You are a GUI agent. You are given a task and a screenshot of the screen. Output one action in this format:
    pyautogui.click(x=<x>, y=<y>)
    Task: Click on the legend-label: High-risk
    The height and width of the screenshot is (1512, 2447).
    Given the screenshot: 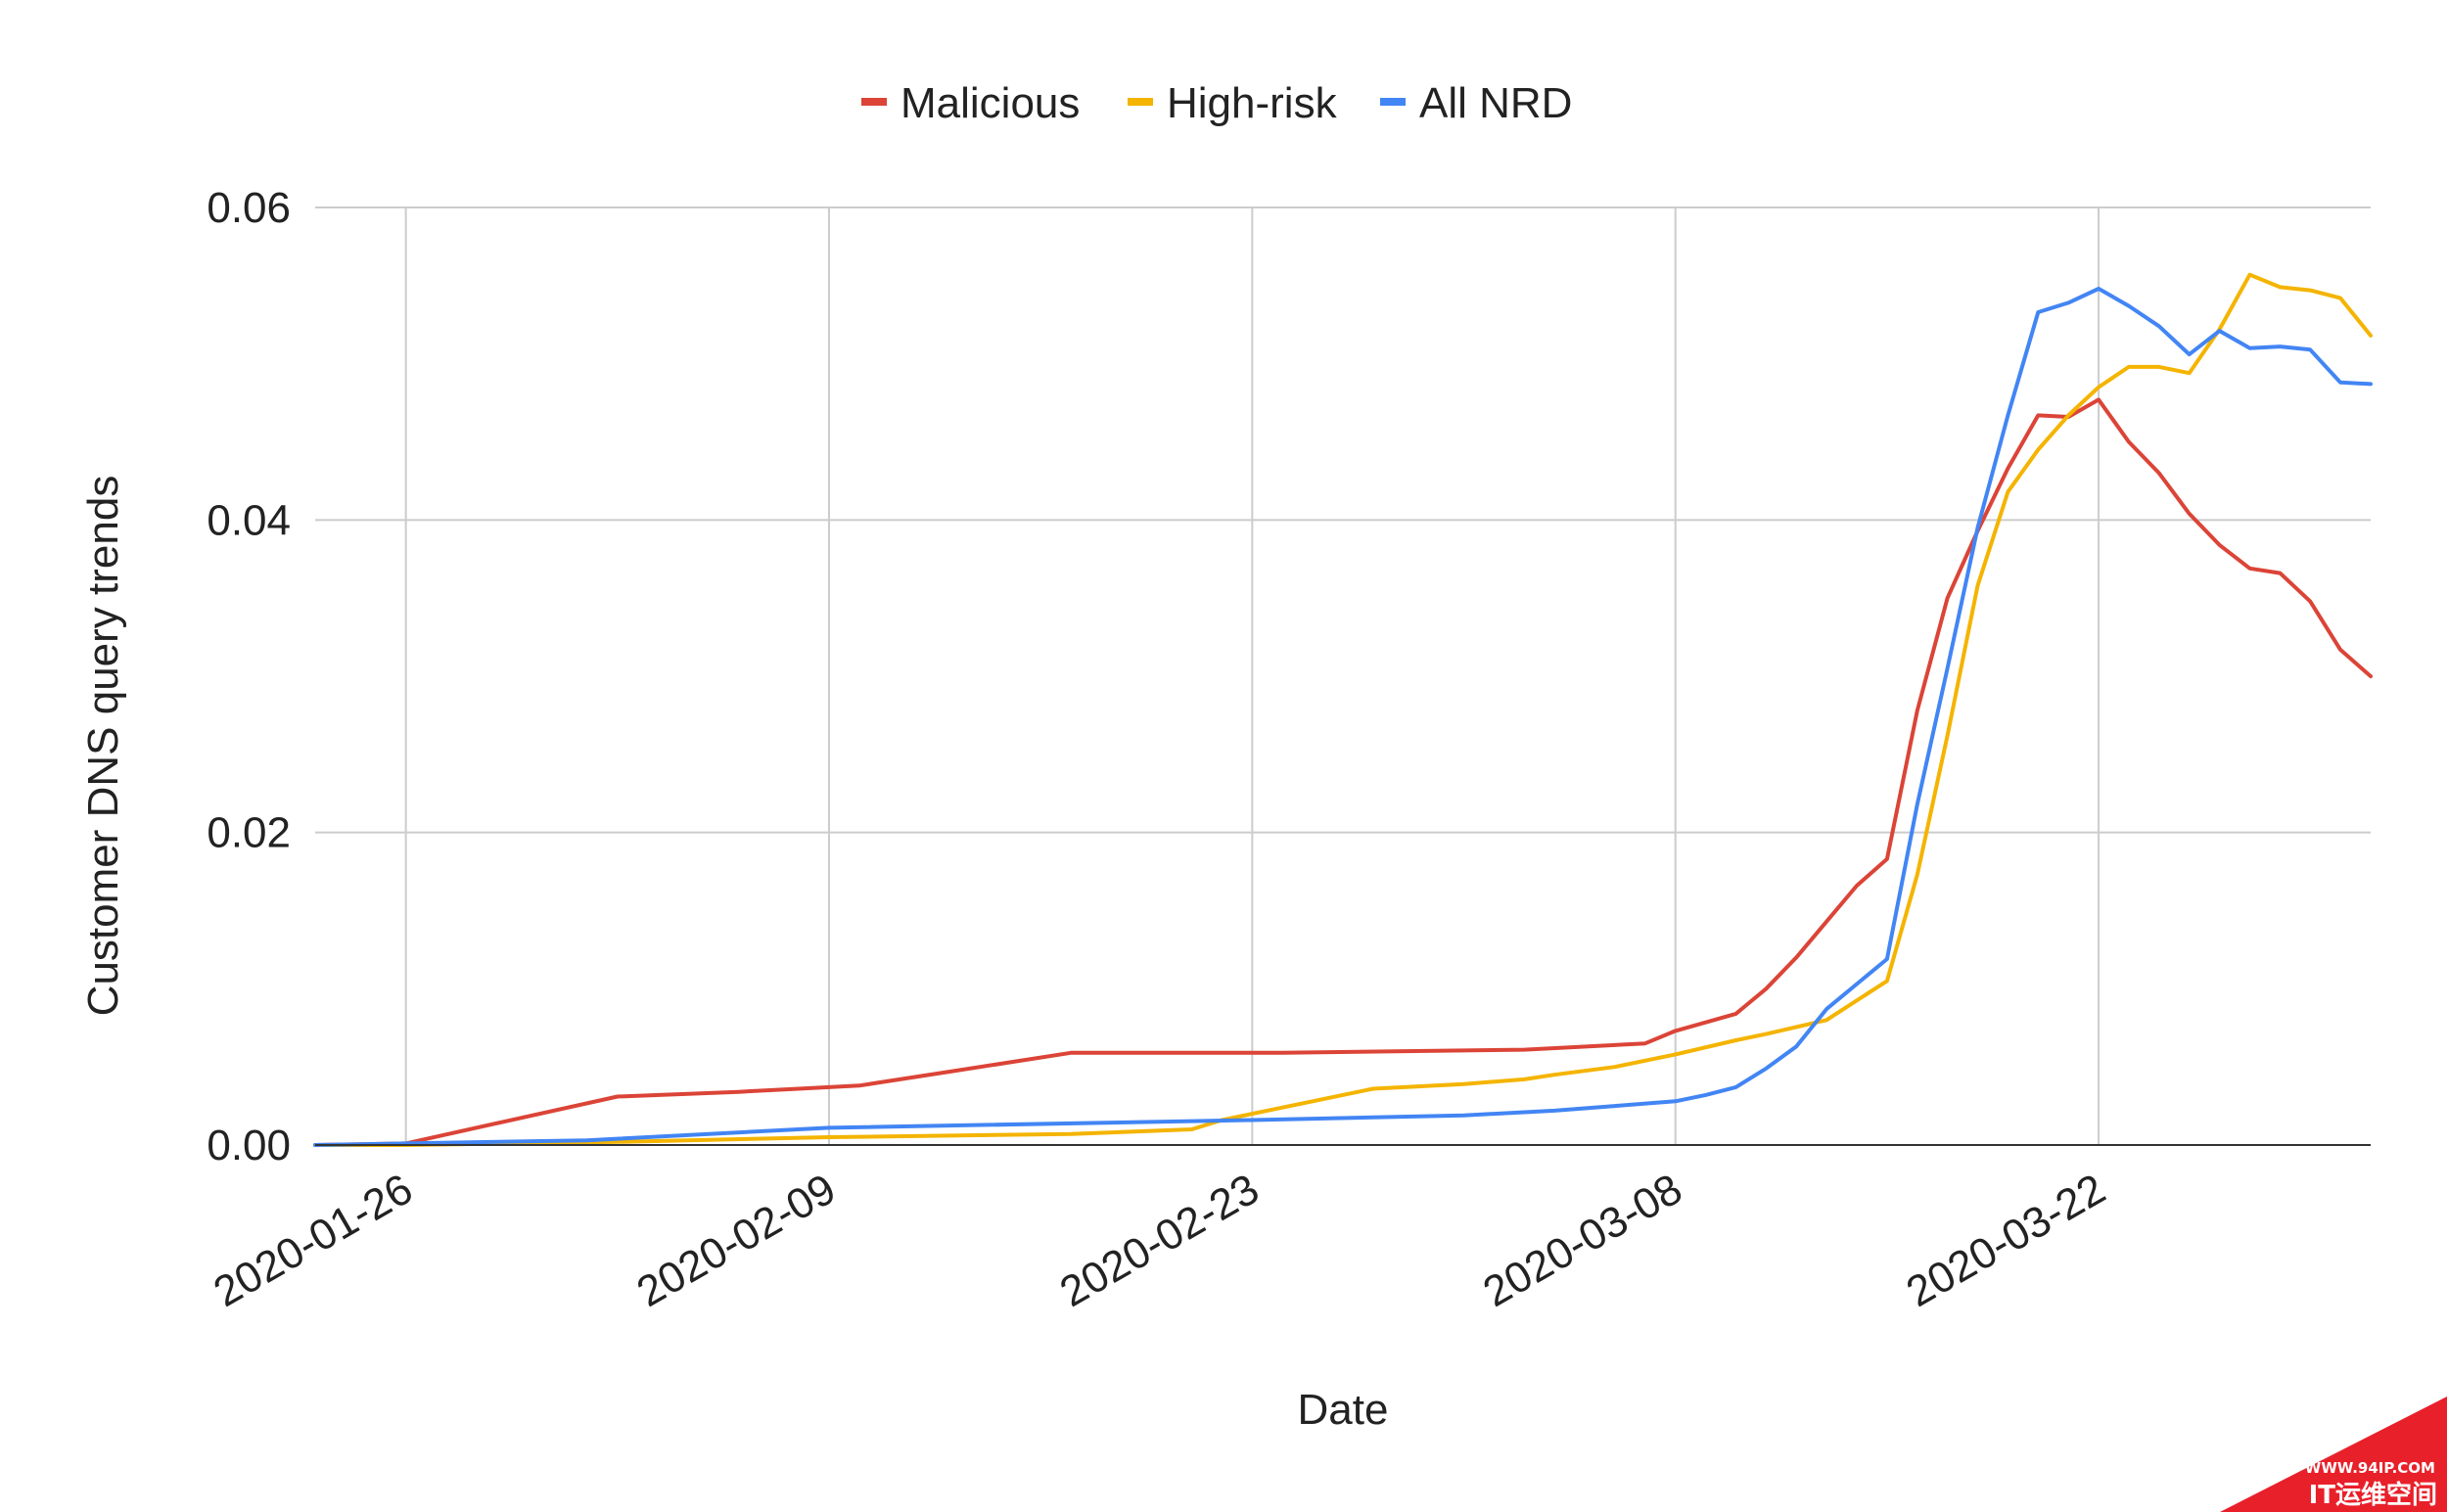 What is the action you would take?
    pyautogui.click(x=1252, y=103)
    